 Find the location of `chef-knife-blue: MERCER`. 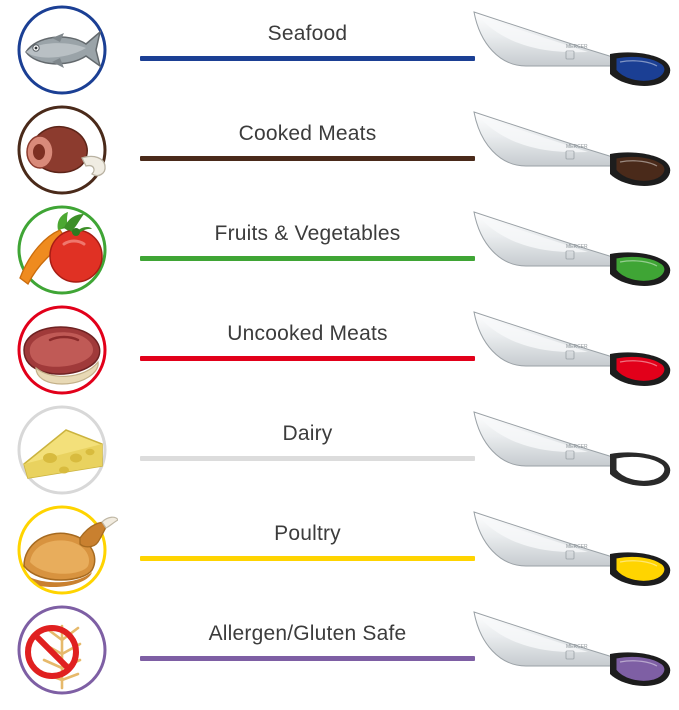

chef-knife-blue: MERCER is located at coordinates (572, 50).